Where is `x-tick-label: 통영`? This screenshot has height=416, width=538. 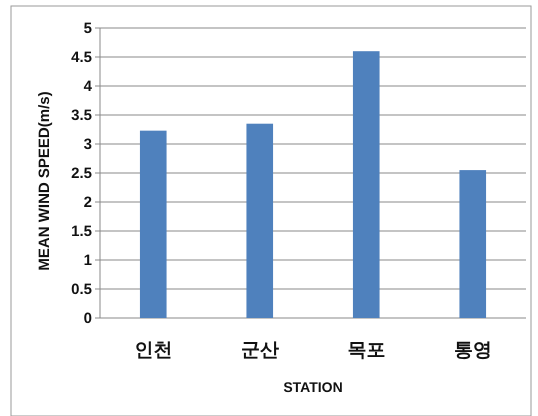 x-tick-label: 통영 is located at coordinates (473, 350).